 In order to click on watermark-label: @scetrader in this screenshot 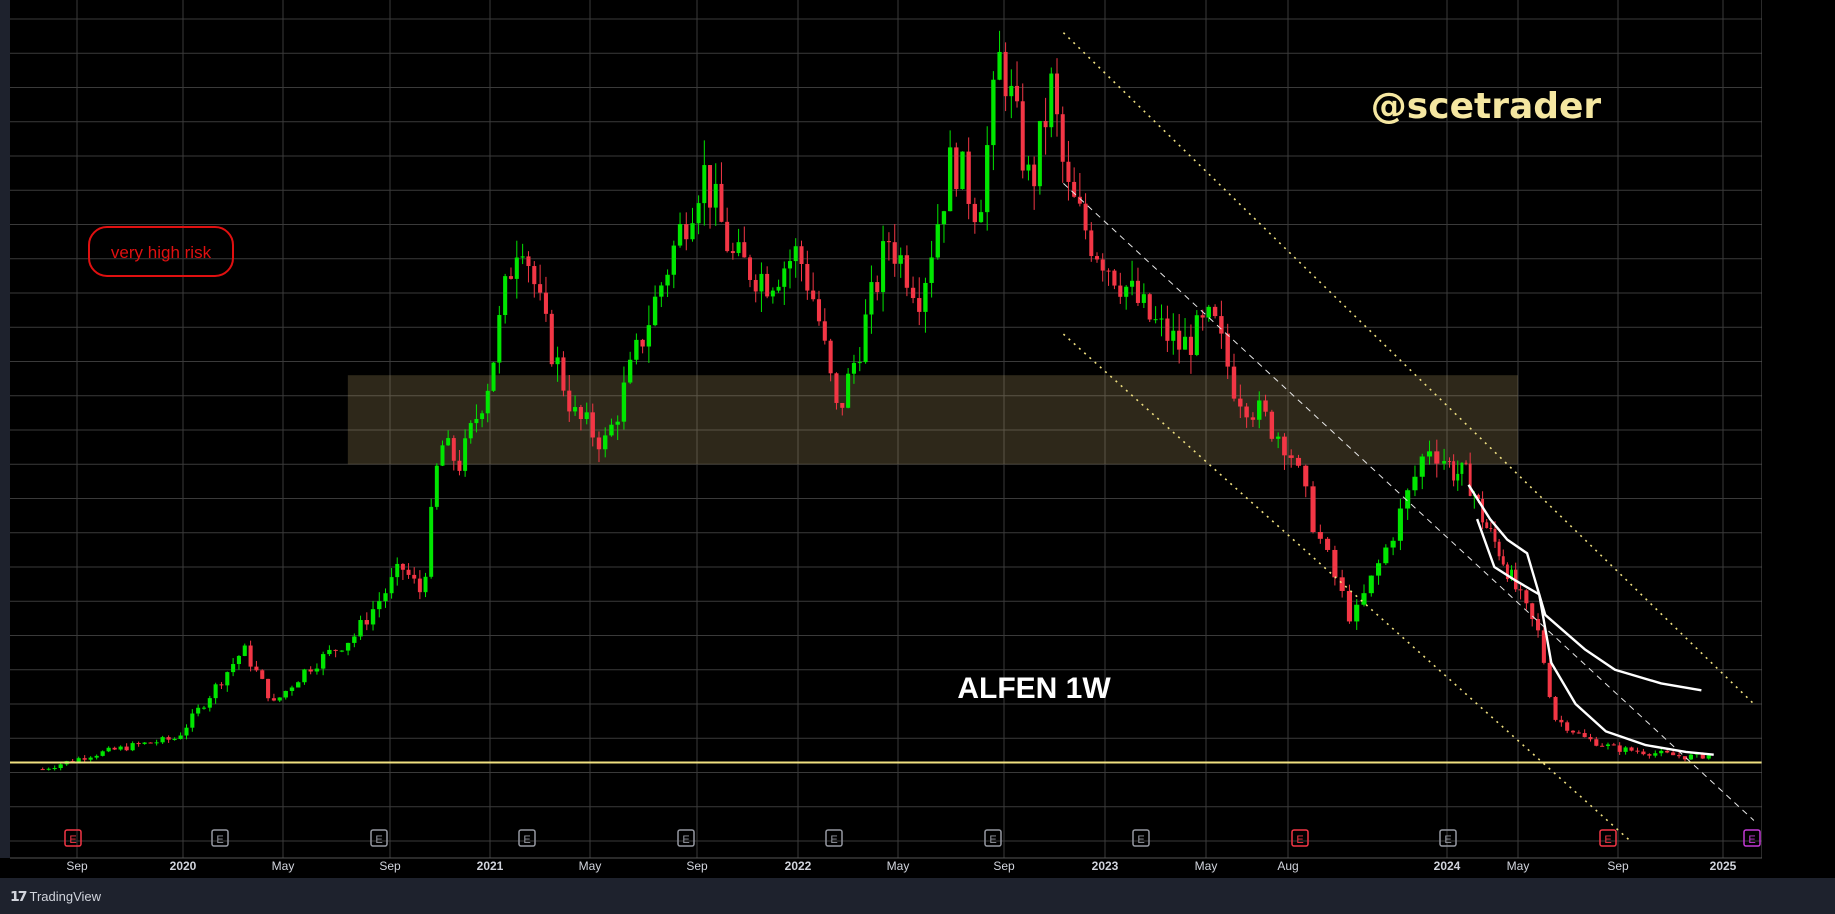, I will do `click(1486, 106)`.